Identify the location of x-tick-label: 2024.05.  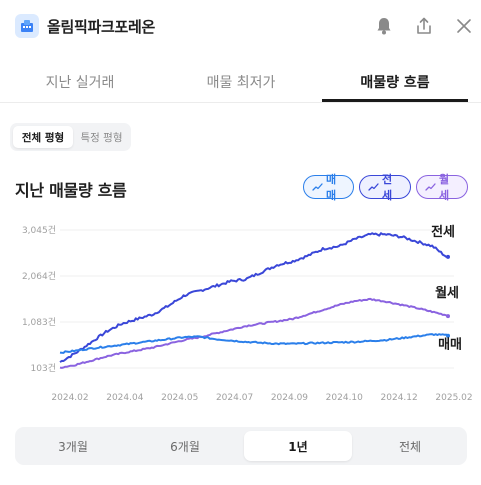
(179, 398).